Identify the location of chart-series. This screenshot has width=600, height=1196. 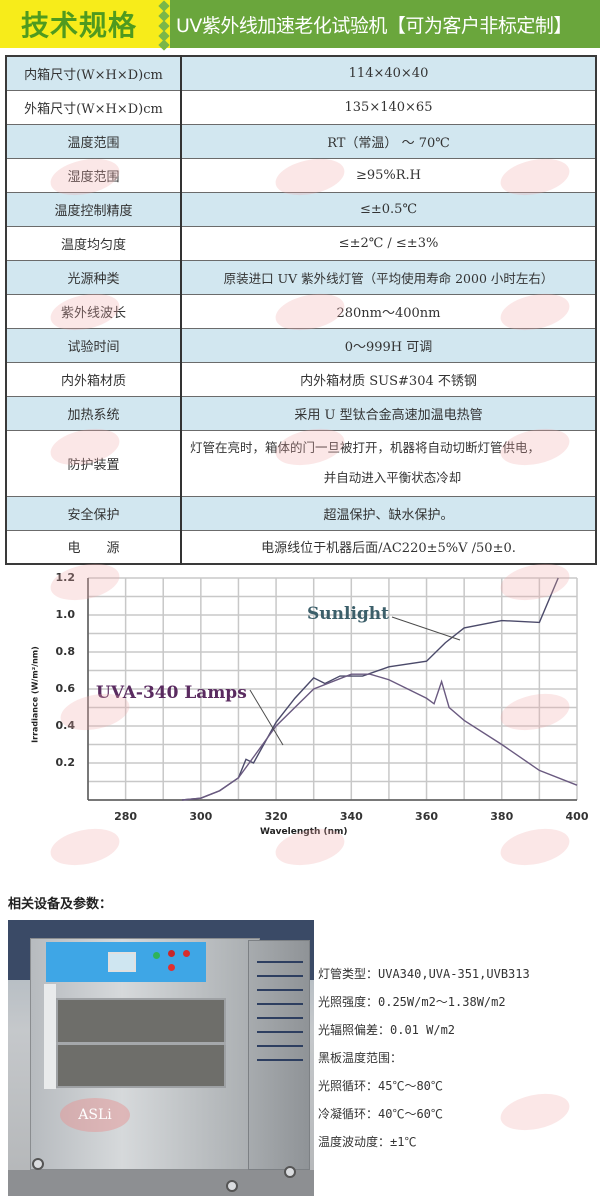
(379, 689).